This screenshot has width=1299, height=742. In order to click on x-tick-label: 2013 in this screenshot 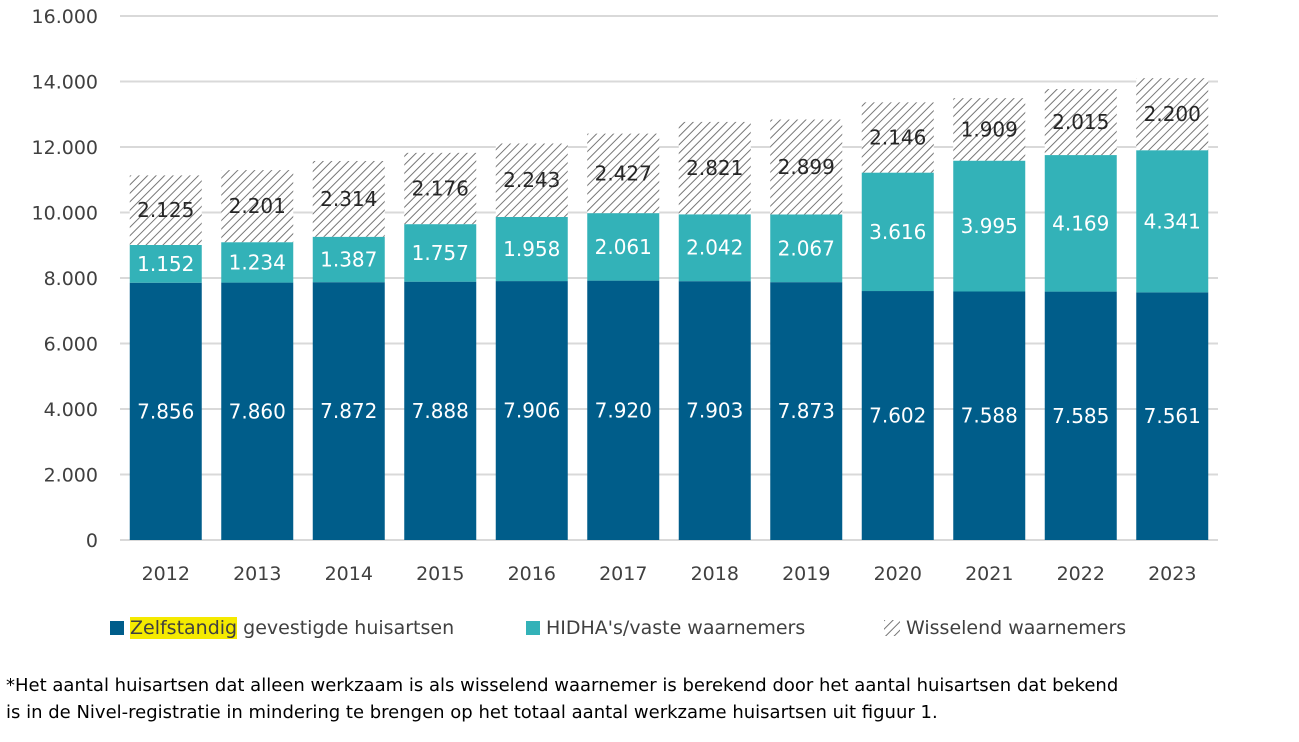, I will do `click(257, 574)`.